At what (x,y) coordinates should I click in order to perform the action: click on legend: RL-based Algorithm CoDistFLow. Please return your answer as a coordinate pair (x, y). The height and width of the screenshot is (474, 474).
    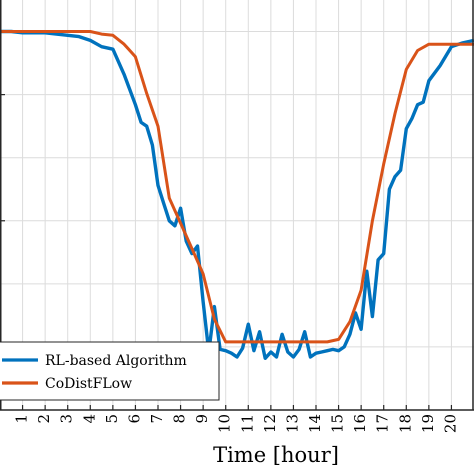
    Looking at the image, I should click on (110, 371).